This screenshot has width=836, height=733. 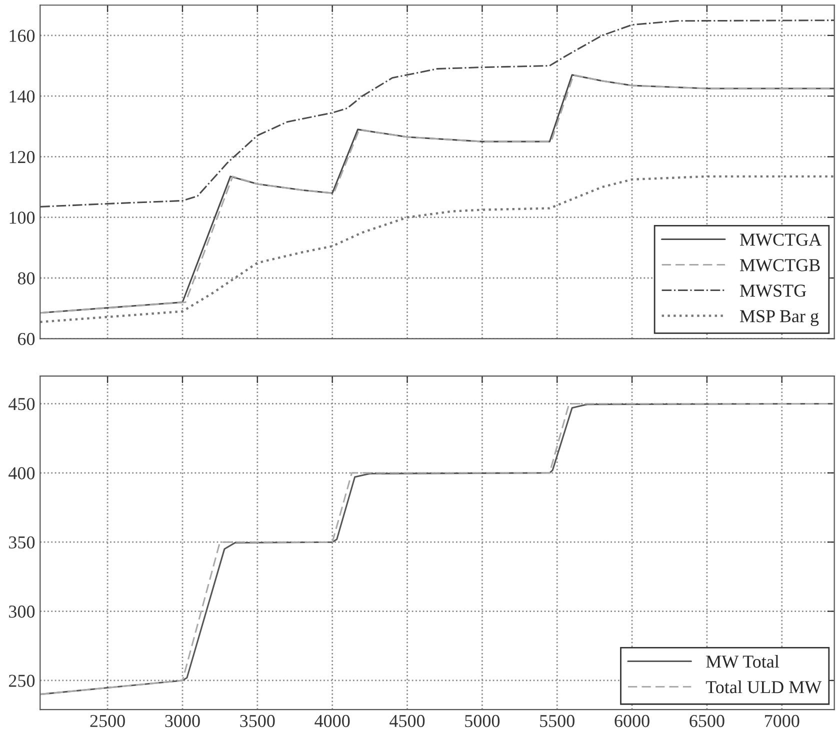 What do you see at coordinates (21, 680) in the screenshot?
I see `y-tick-label: 250` at bounding box center [21, 680].